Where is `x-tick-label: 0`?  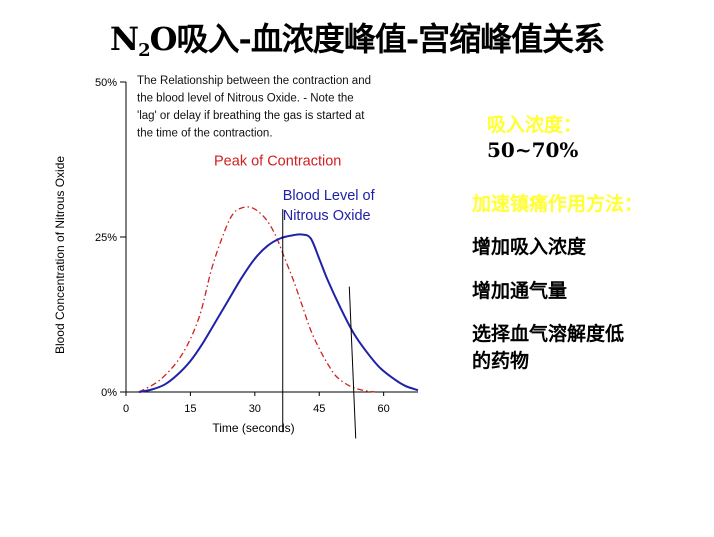
x-tick-label: 0 is located at coordinates (126, 409).